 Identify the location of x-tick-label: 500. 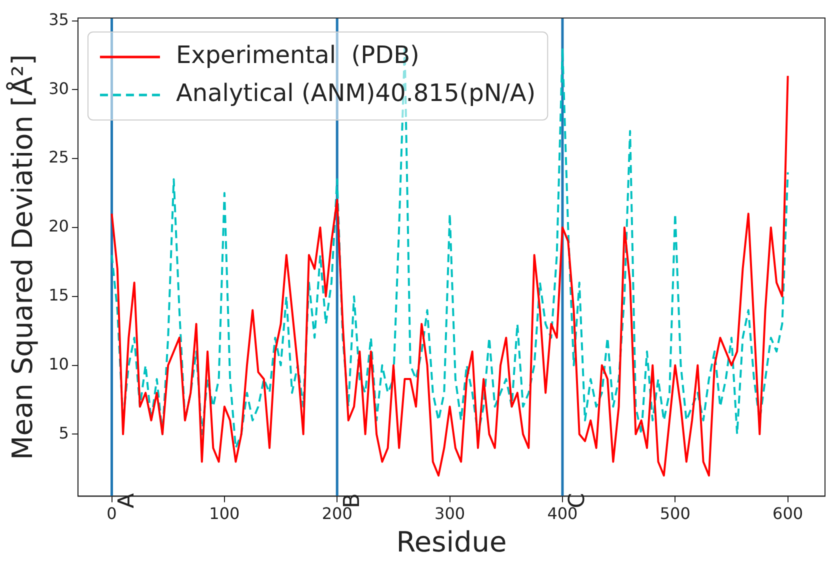
(675, 513).